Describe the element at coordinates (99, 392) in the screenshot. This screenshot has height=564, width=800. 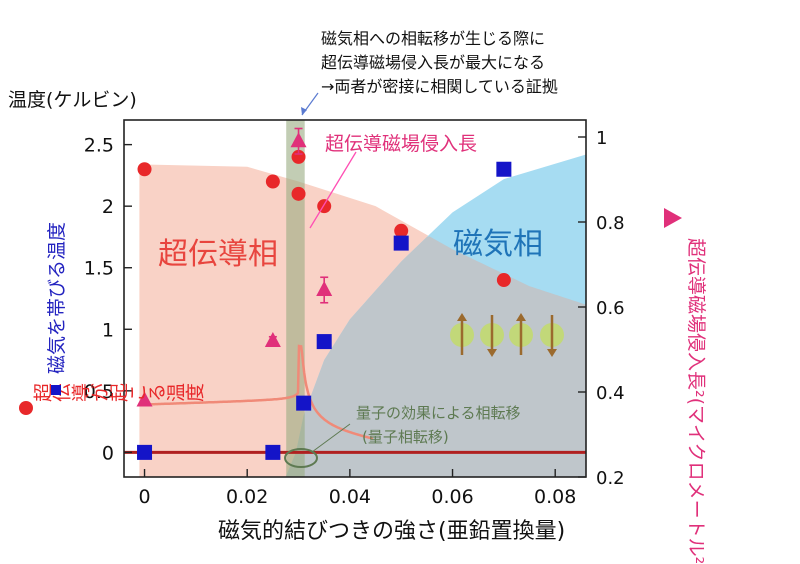
I see `y-left-tick-label: 0.5` at that location.